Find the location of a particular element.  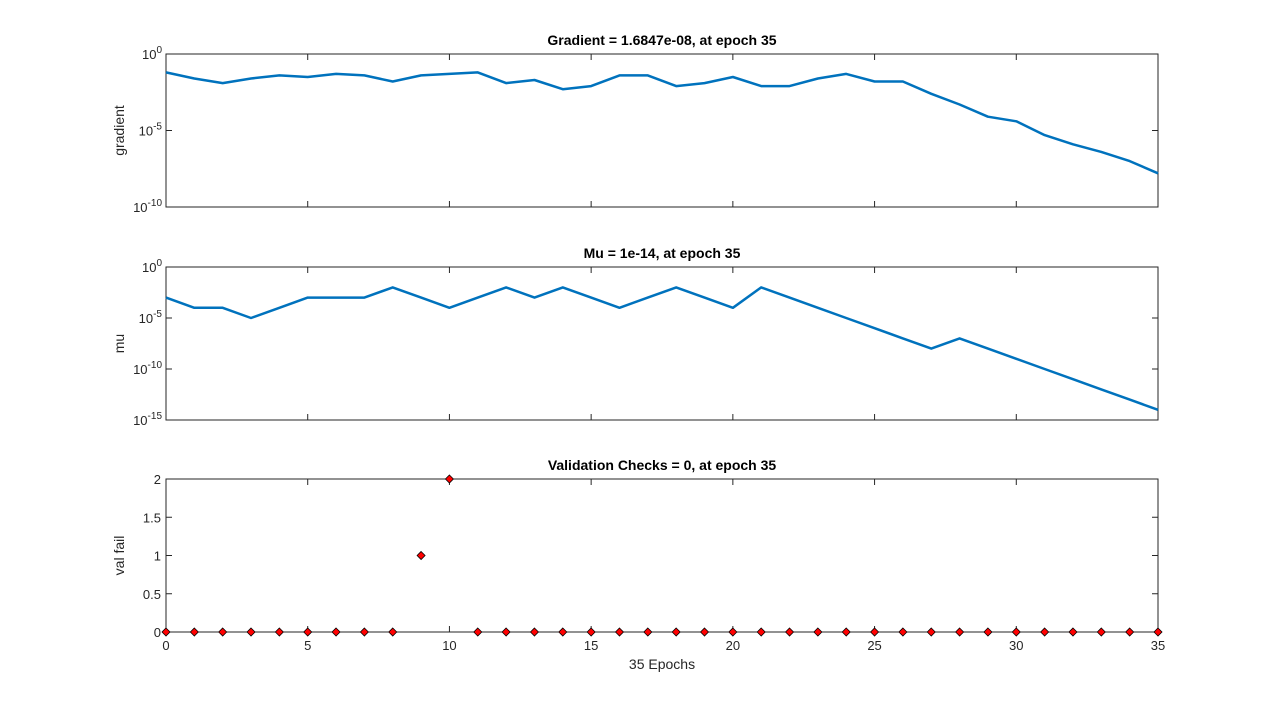

gradient-title: Gradient = 1.6847e-08, at epoch 35 is located at coordinates (661, 40).